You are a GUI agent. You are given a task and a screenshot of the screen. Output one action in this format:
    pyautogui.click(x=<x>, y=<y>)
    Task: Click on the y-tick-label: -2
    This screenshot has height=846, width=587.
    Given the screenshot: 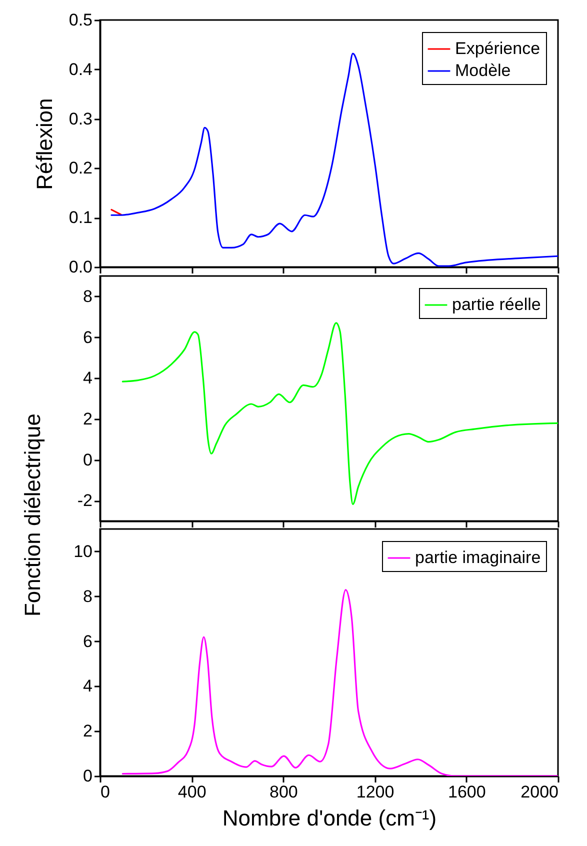 What is the action you would take?
    pyautogui.click(x=84, y=500)
    